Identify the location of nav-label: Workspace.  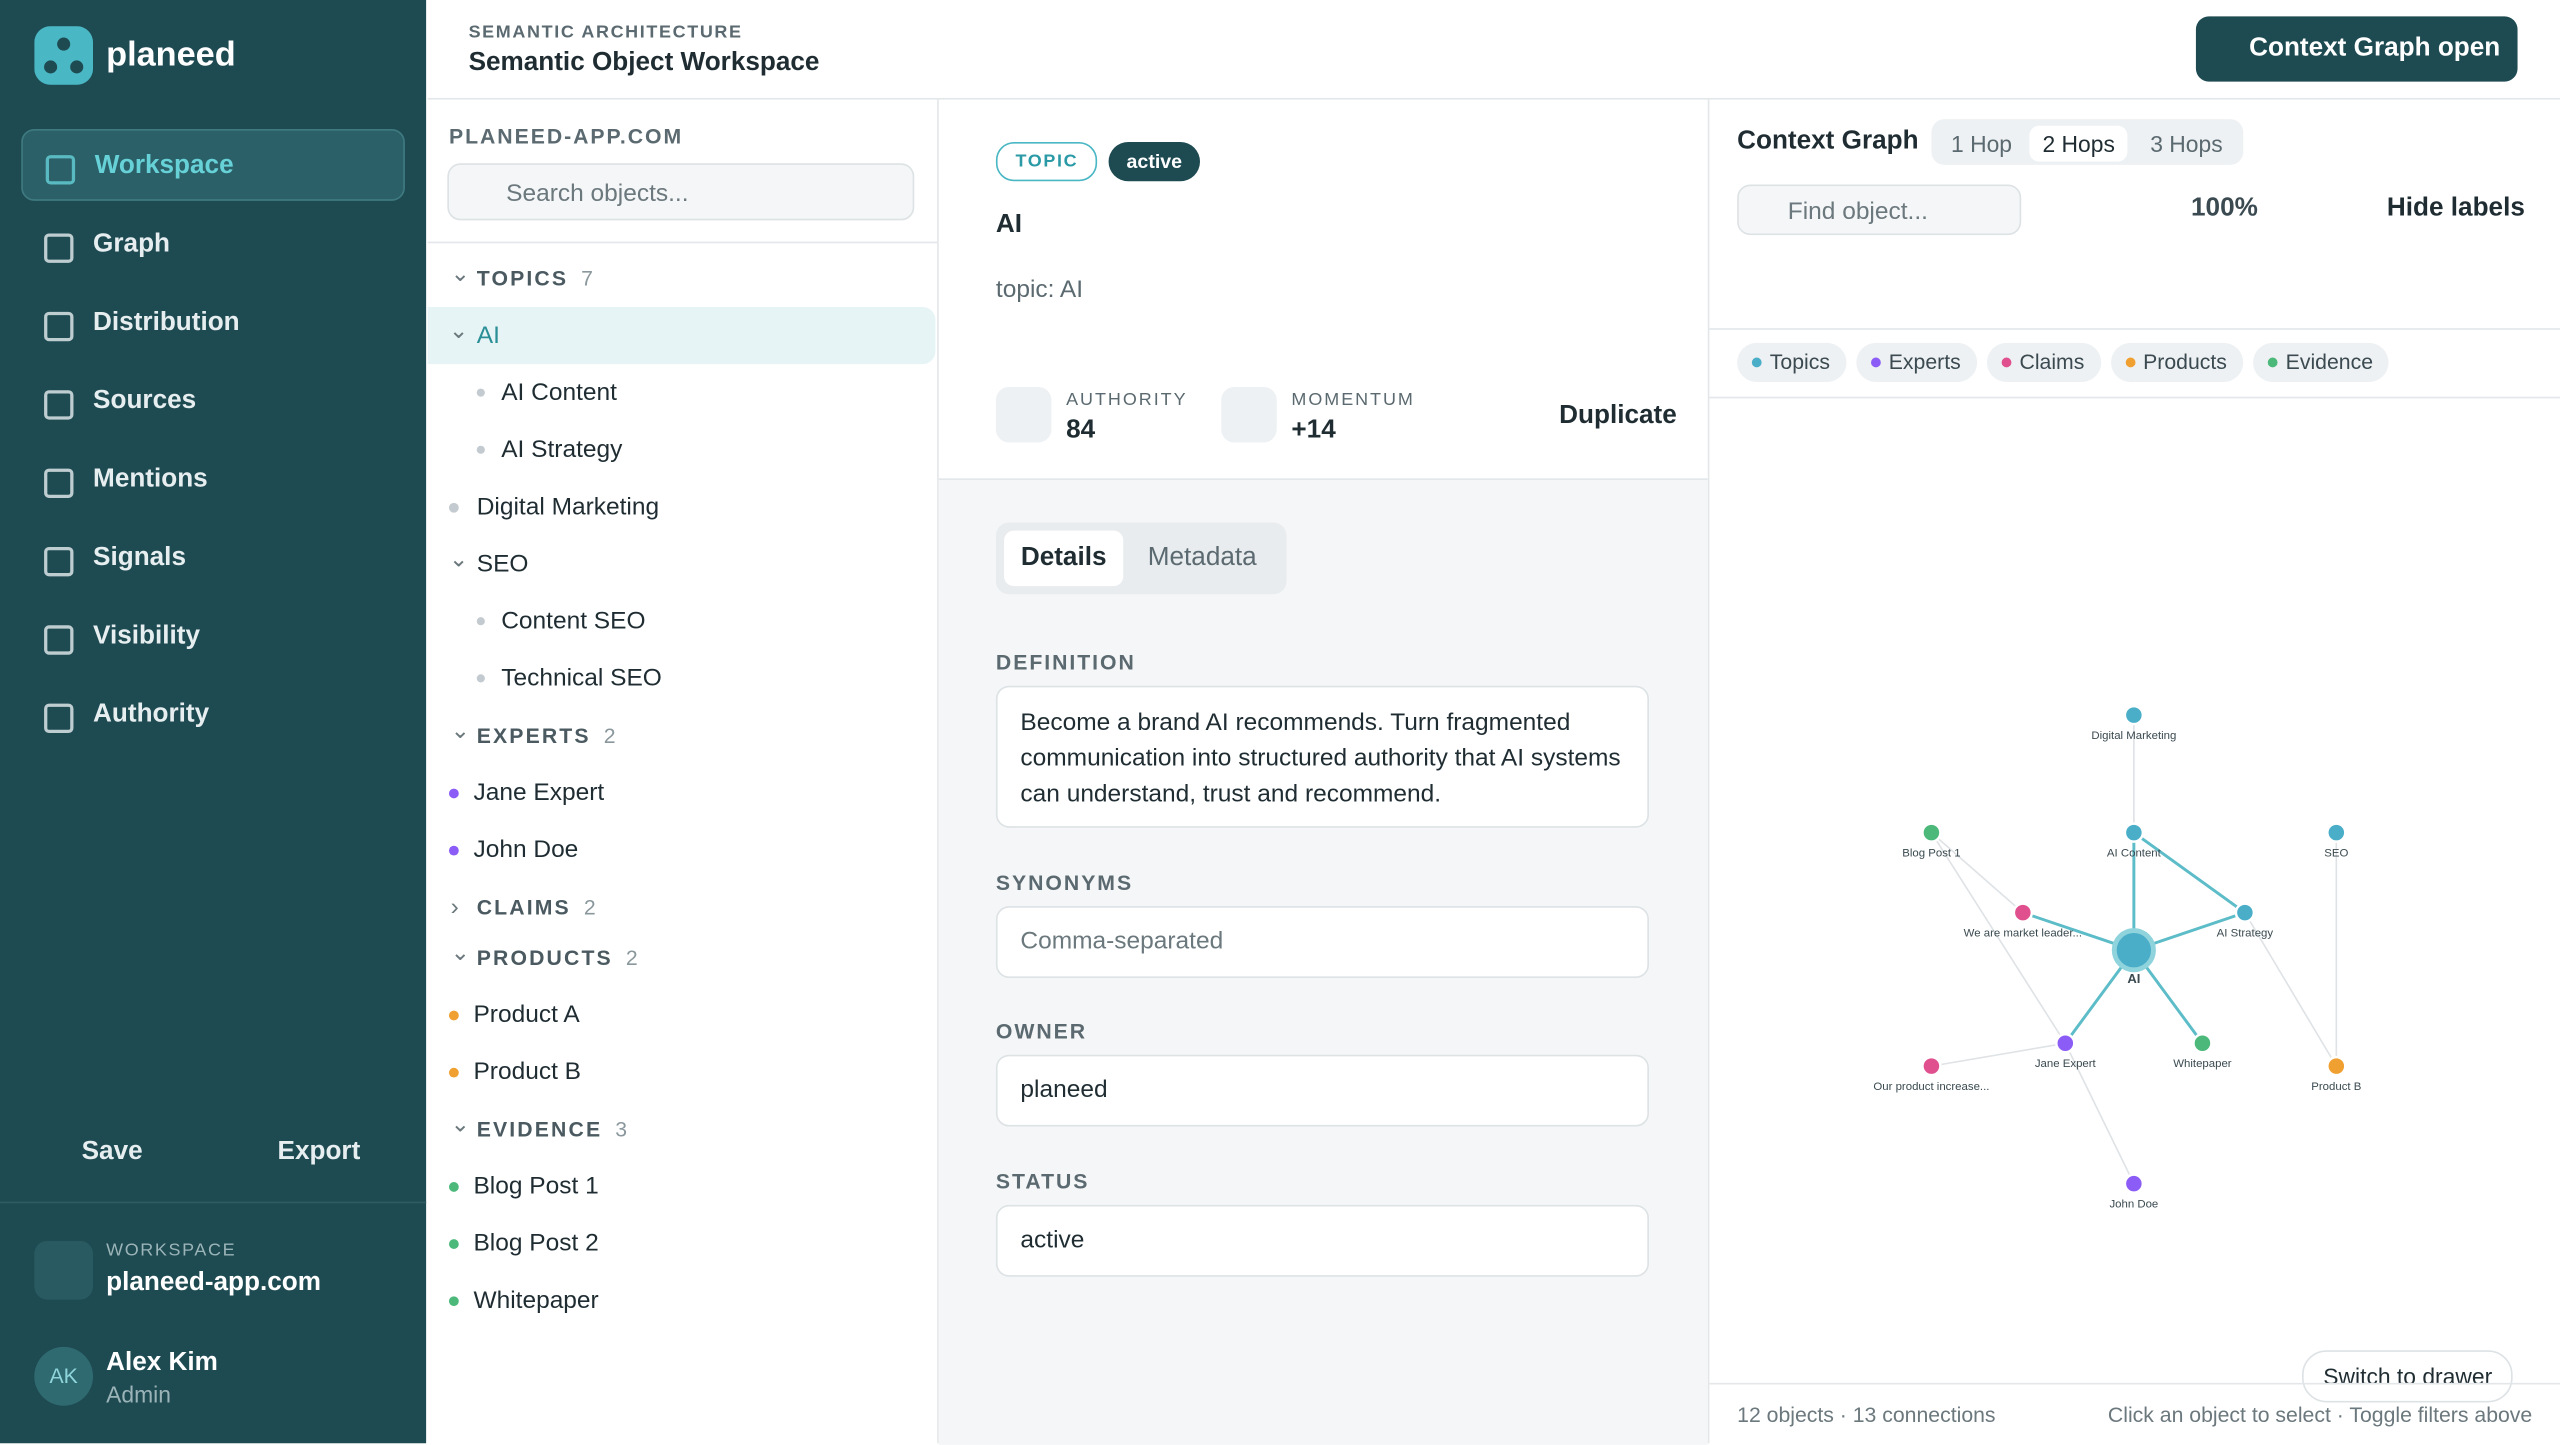
(164, 165).